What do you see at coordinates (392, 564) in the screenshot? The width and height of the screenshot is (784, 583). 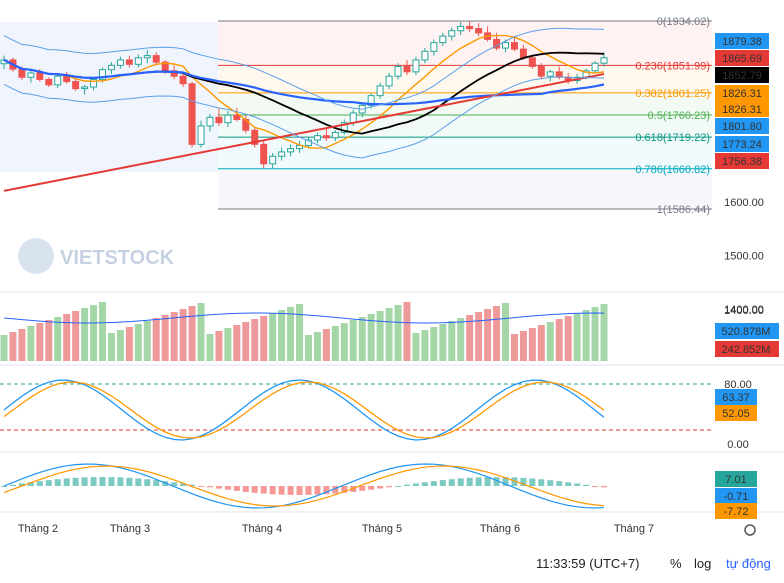 I see `chart-footer: 11:33:59 (UTC+7) % log tự động` at bounding box center [392, 564].